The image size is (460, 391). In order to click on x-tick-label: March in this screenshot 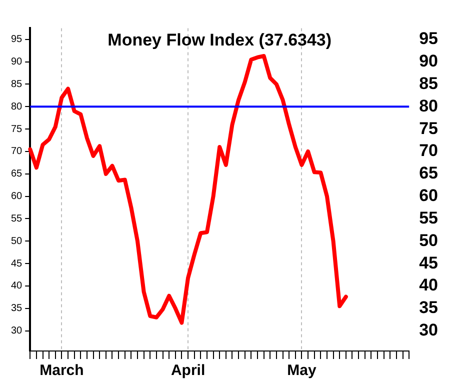, I will do `click(62, 371)`.